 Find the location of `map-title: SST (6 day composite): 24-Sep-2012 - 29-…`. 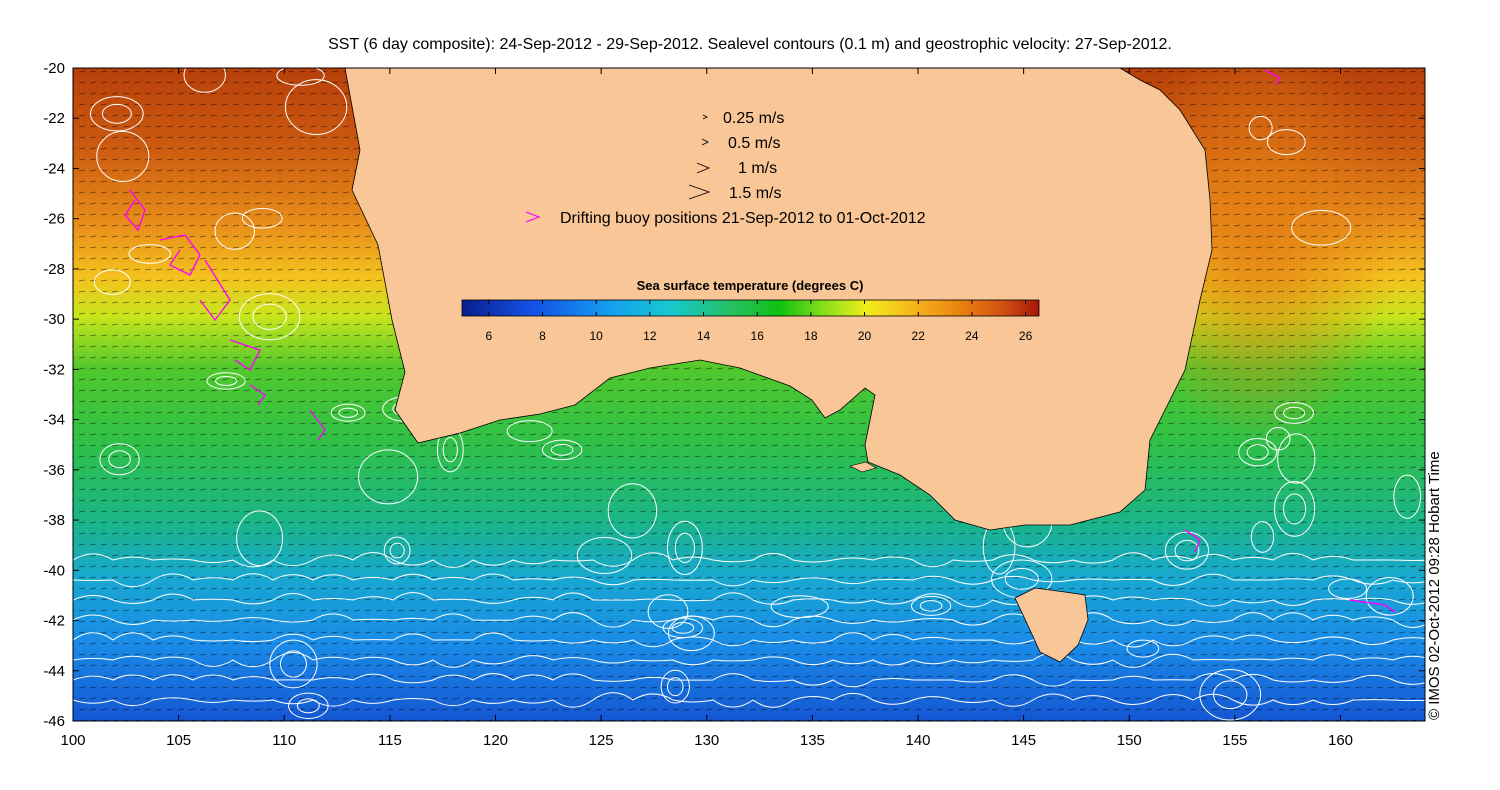

map-title: SST (6 day composite): 24-Sep-2012 - 29-… is located at coordinates (750, 44).